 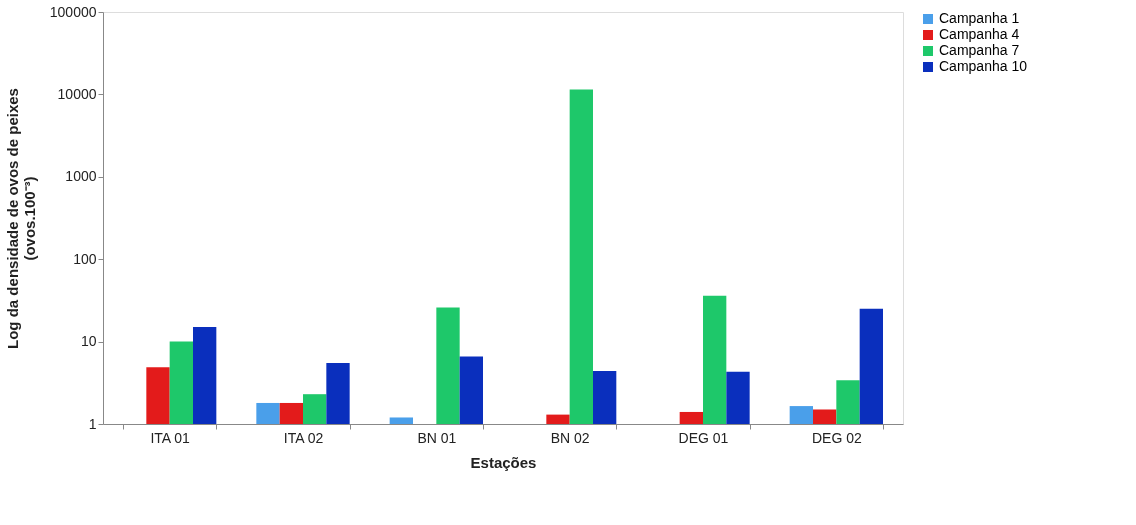 What do you see at coordinates (85, 258) in the screenshot?
I see `y-tick-label: 100` at bounding box center [85, 258].